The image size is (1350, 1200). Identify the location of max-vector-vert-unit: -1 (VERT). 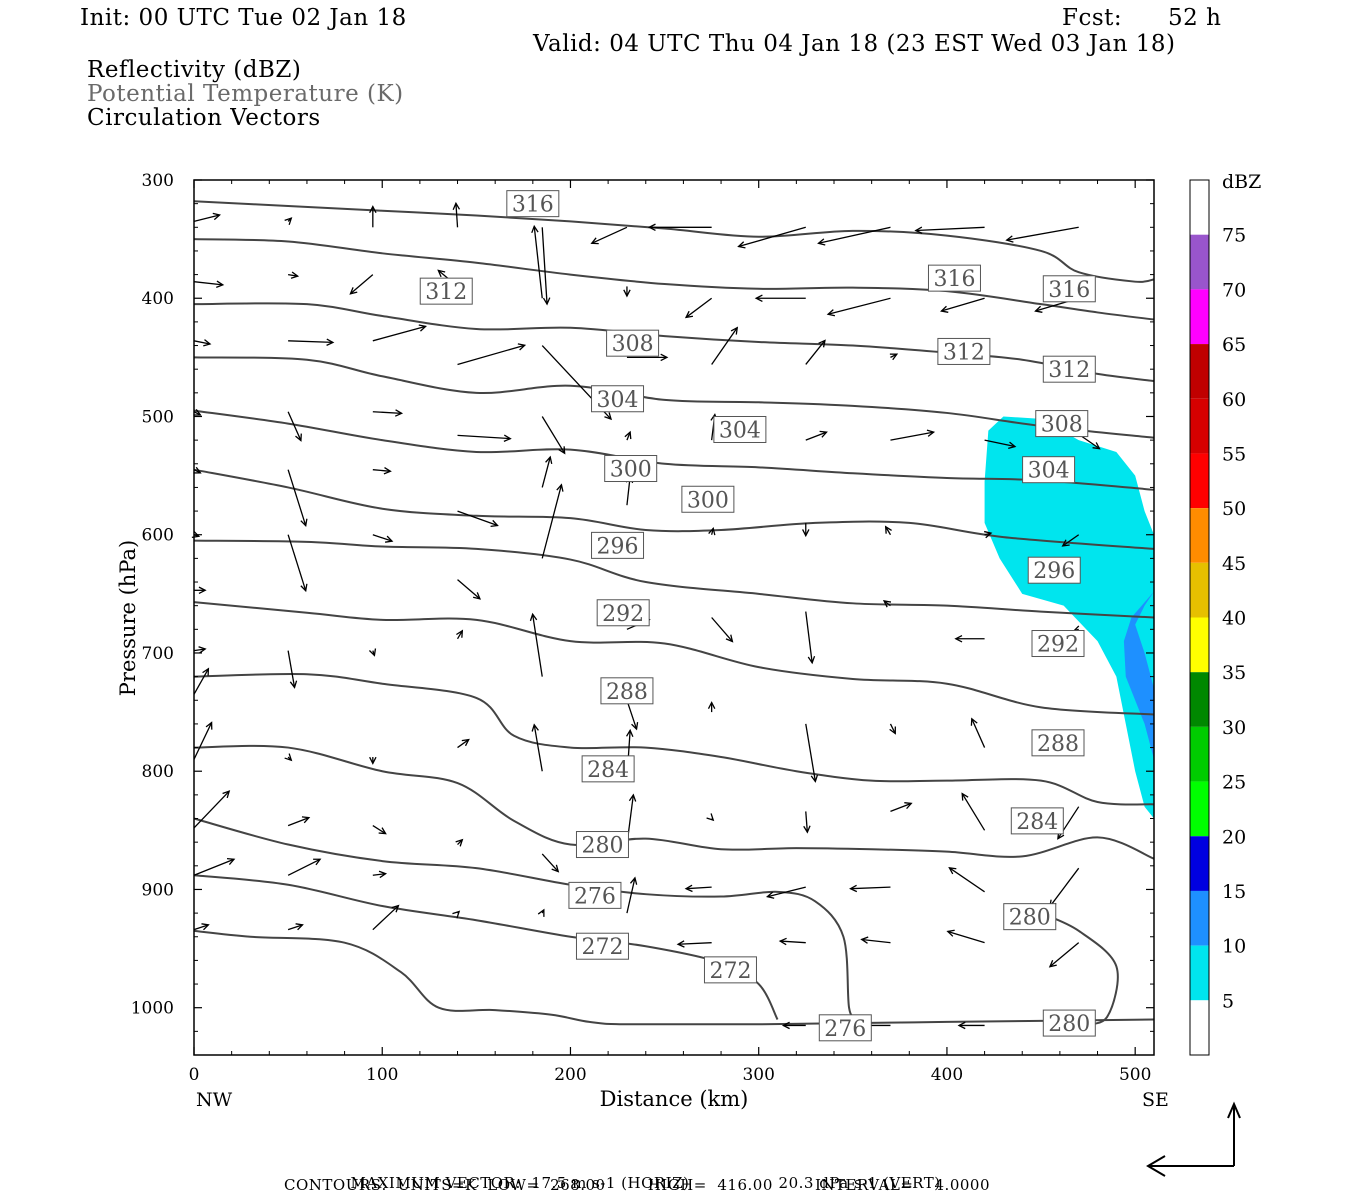
(901, 1183).